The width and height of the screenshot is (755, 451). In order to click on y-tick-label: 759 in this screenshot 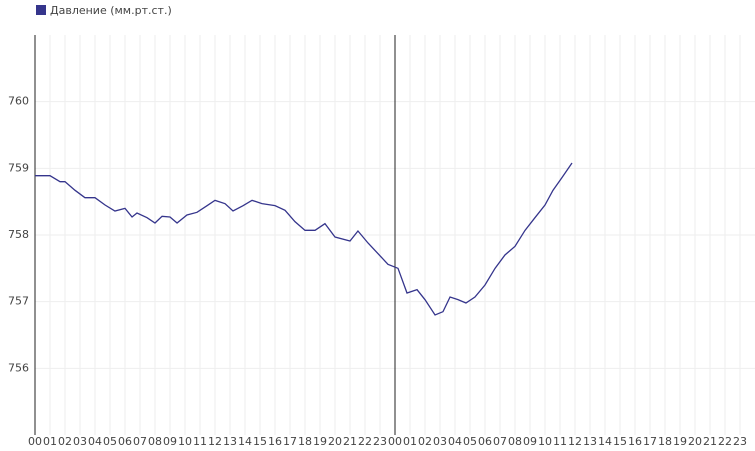, I will do `click(18, 167)`.